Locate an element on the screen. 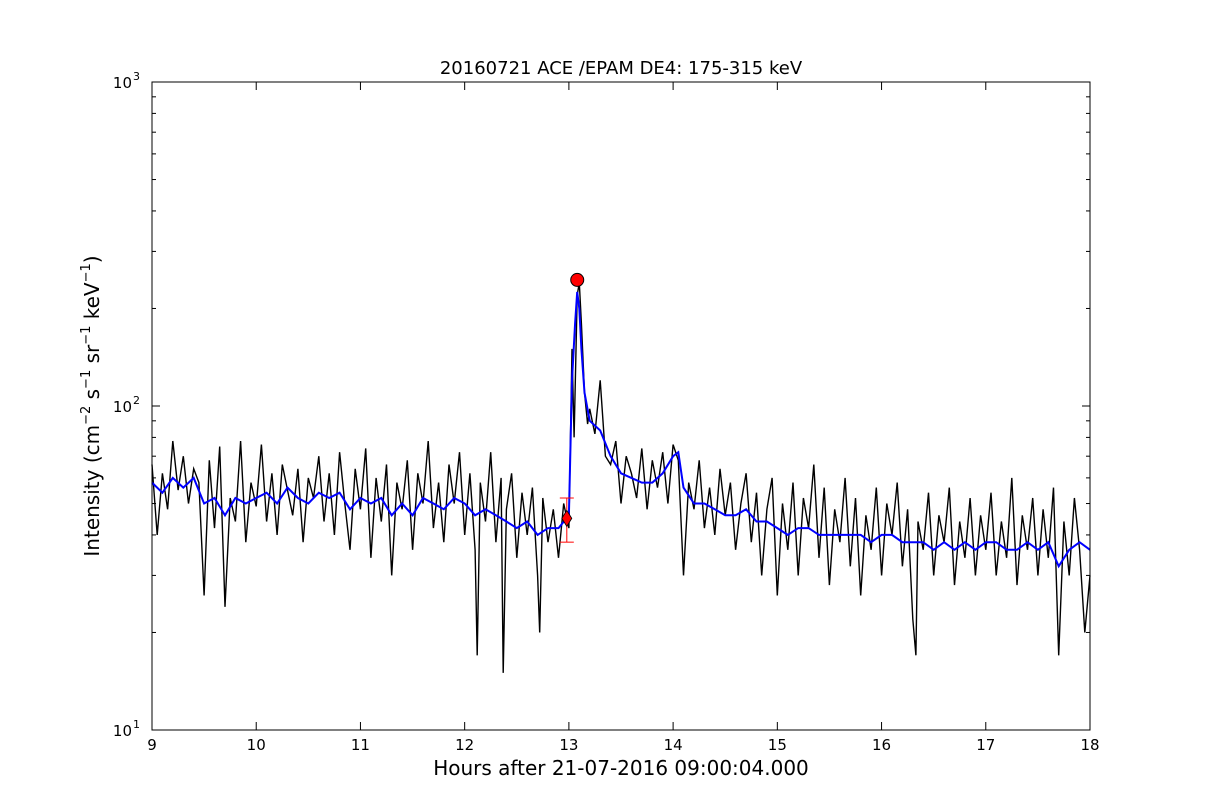 Image resolution: width=1212 pixels, height=812 pixels. x-tick-label: 10 is located at coordinates (256, 745).